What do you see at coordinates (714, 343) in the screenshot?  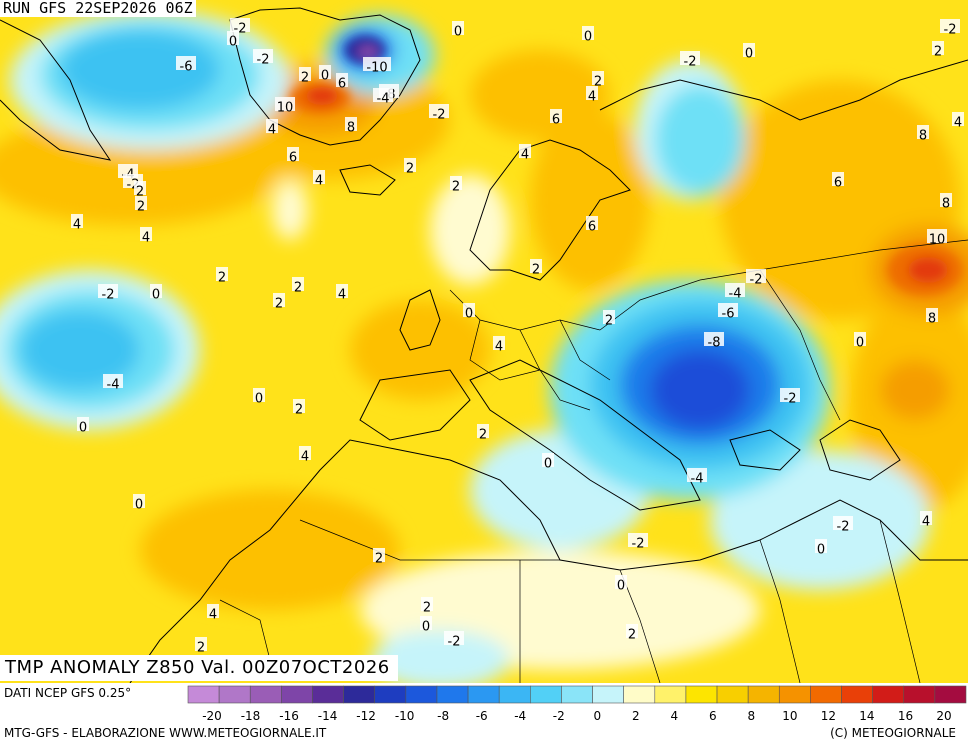 I see `contour-label-text: -8` at bounding box center [714, 343].